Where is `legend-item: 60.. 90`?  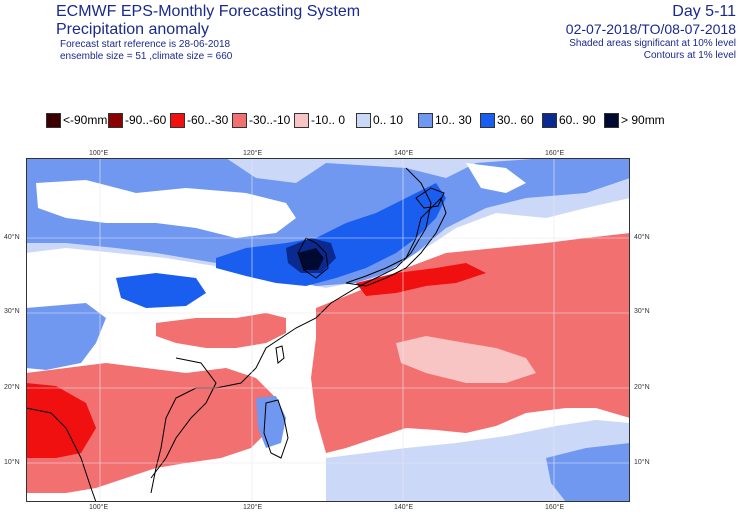
legend-item: 60.. 90 is located at coordinates (569, 120).